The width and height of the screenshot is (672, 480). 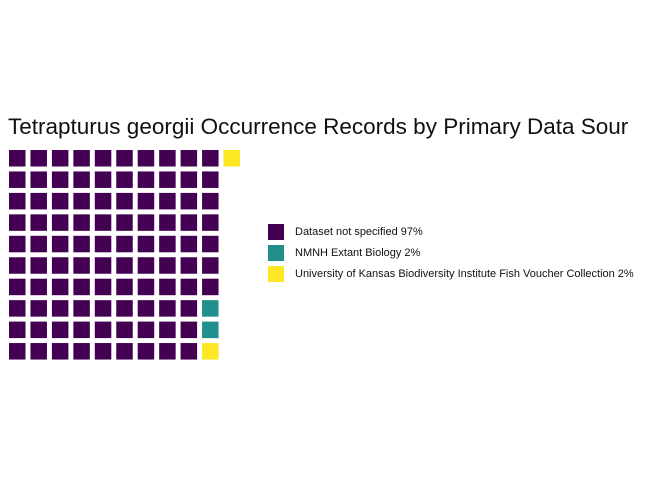 I want to click on legend-label: Dataset not specified 97%, so click(x=359, y=231).